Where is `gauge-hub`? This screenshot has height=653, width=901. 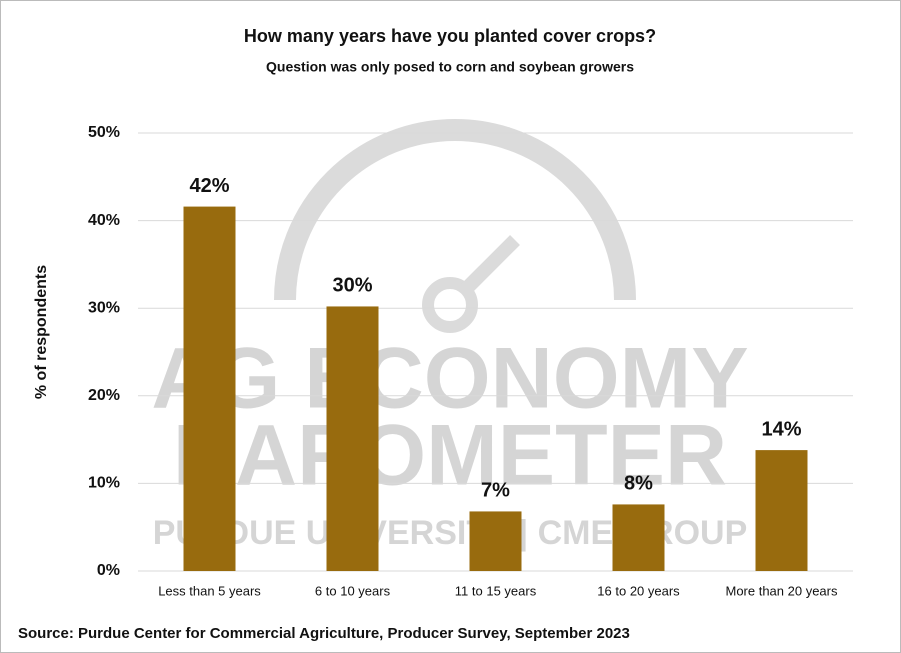 gauge-hub is located at coordinates (450, 305).